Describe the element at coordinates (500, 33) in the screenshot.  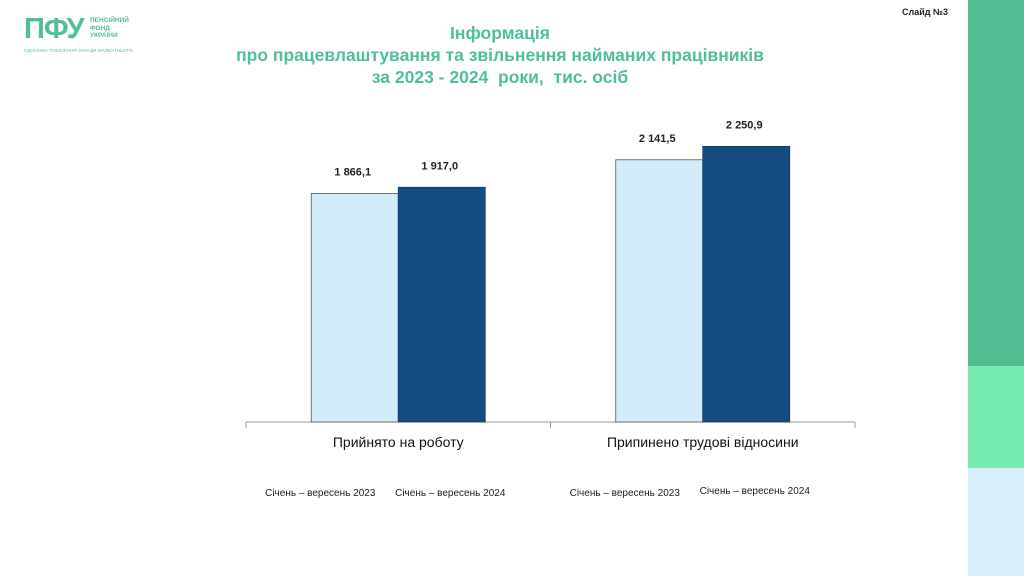
I see `title-line: Інформація` at that location.